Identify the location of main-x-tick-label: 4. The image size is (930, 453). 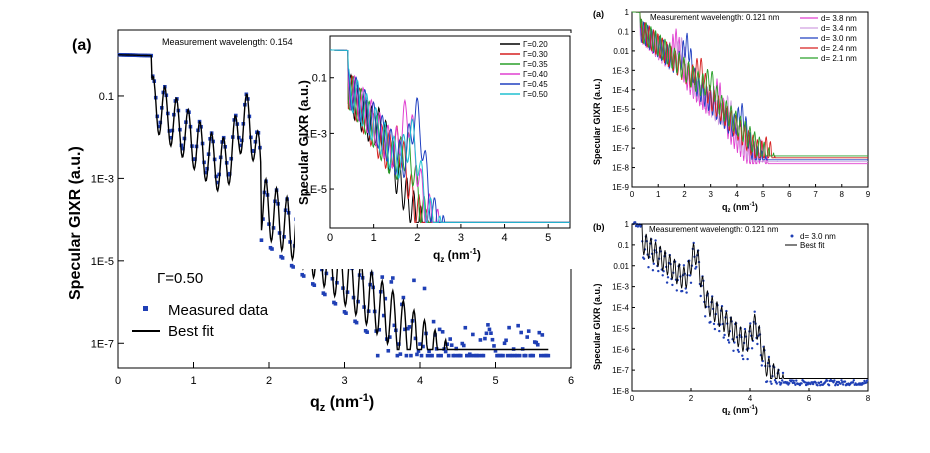
(420, 381).